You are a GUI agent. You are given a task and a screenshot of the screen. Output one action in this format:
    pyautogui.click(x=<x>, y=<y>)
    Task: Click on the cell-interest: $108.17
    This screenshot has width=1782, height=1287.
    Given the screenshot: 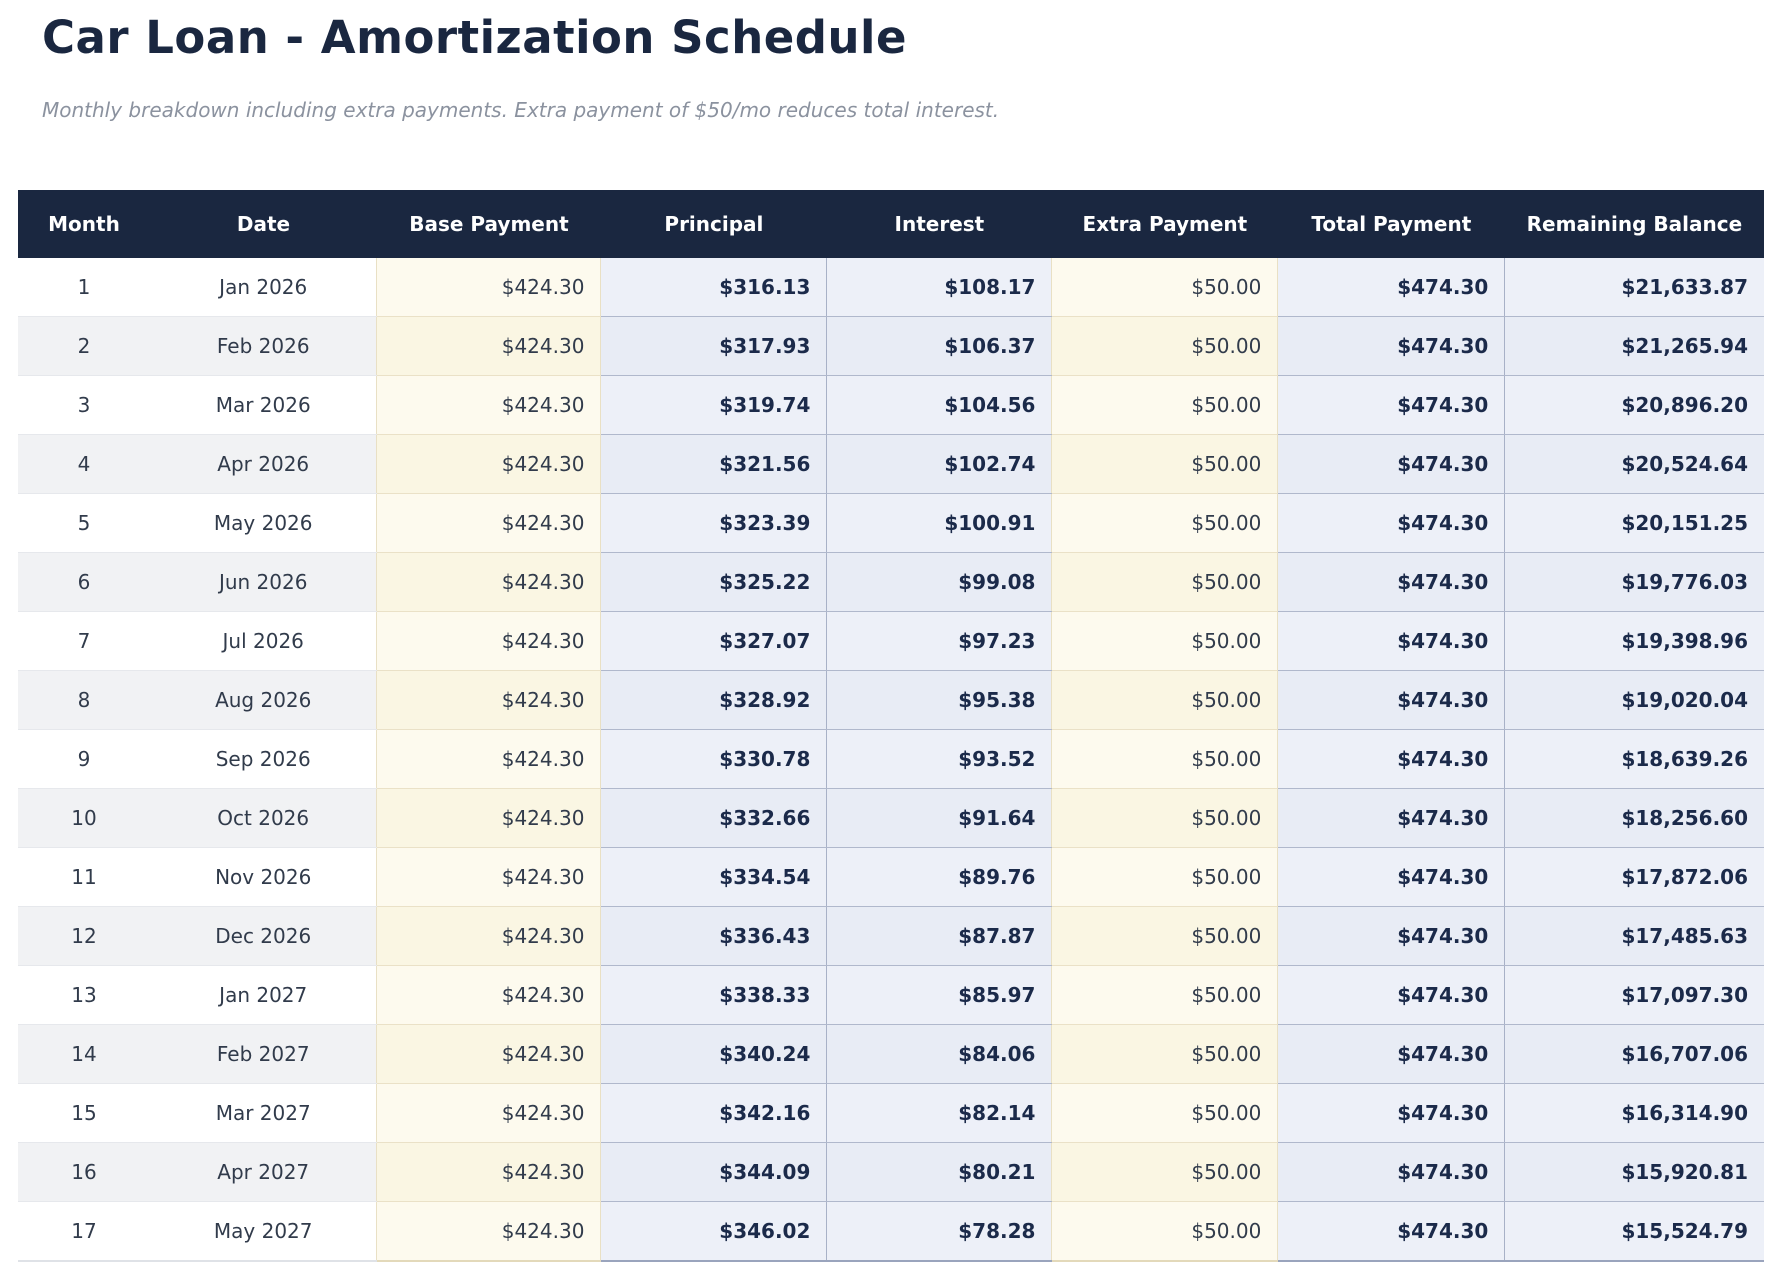 What is the action you would take?
    pyautogui.click(x=939, y=287)
    